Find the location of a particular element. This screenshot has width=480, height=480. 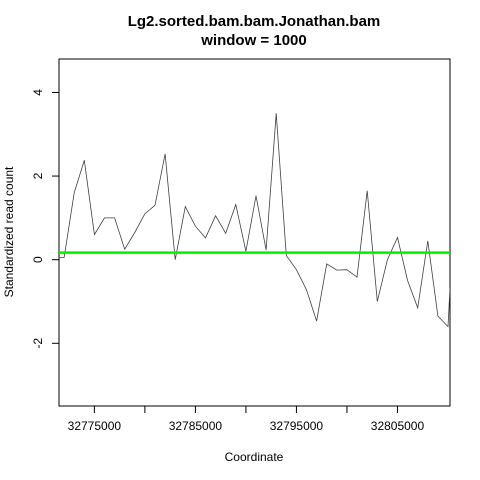

x-axis-label: Coordinate is located at coordinates (254, 457).